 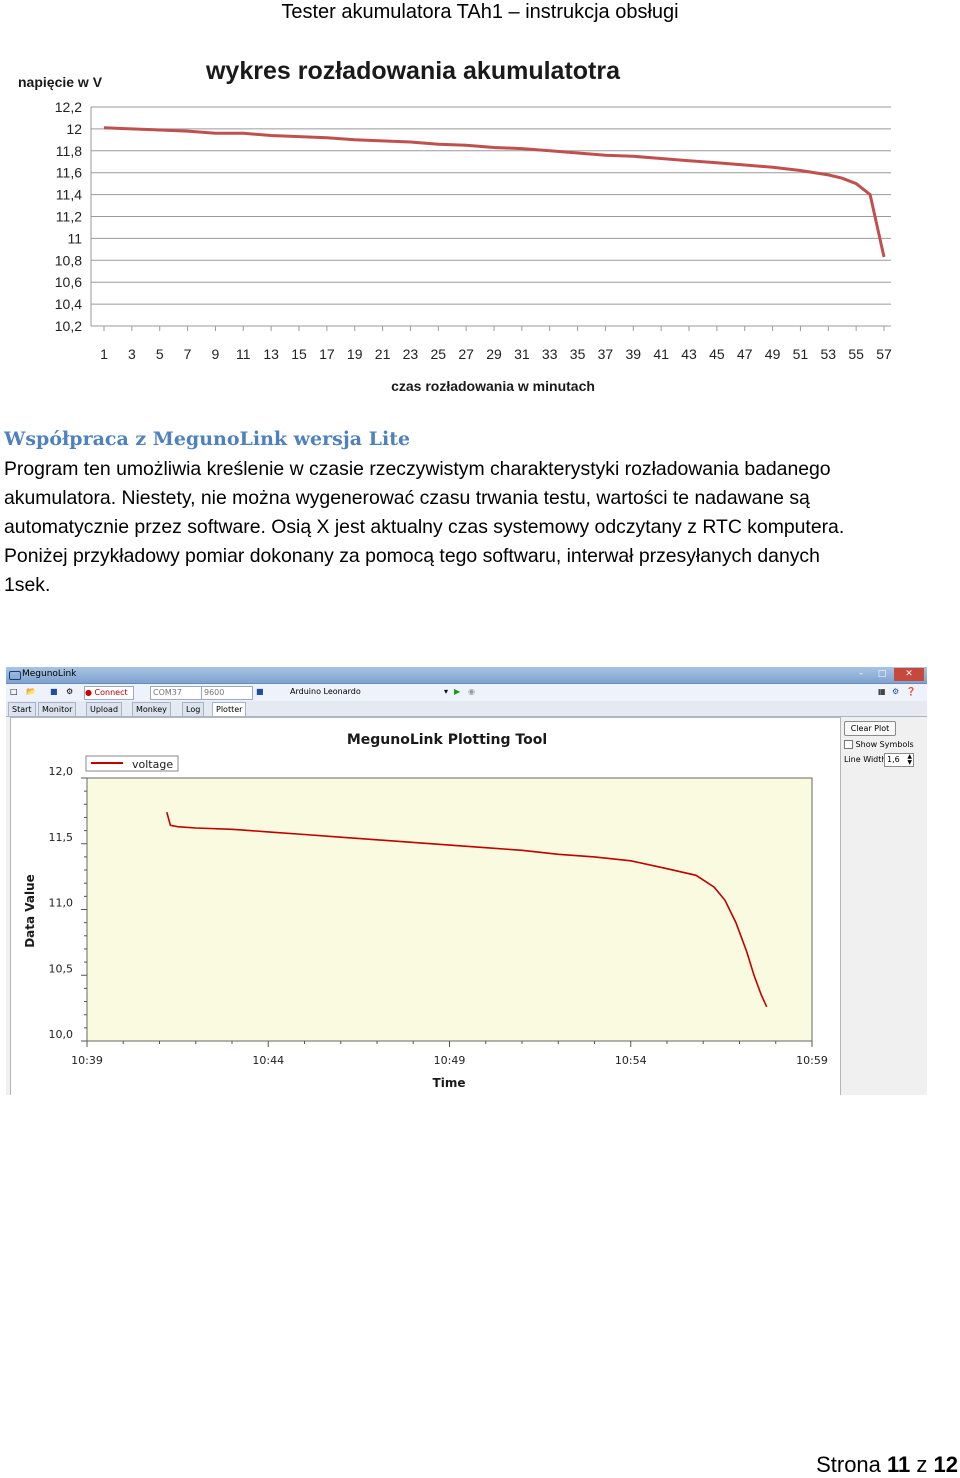 What do you see at coordinates (848, 744) in the screenshot?
I see `show-symbols-checkbox` at bounding box center [848, 744].